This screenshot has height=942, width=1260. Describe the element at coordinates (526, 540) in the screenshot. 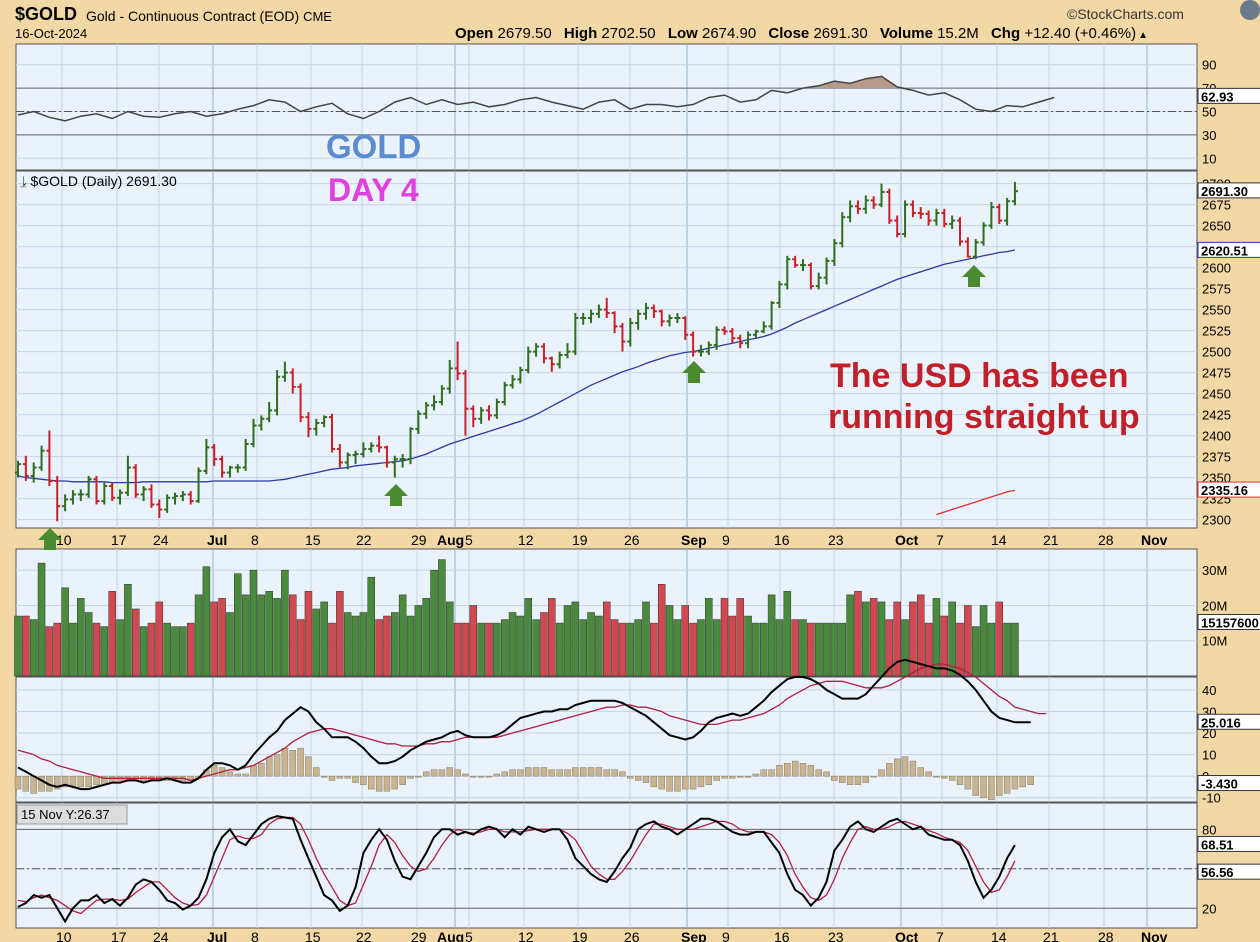

I see `x-tick-label: 12` at that location.